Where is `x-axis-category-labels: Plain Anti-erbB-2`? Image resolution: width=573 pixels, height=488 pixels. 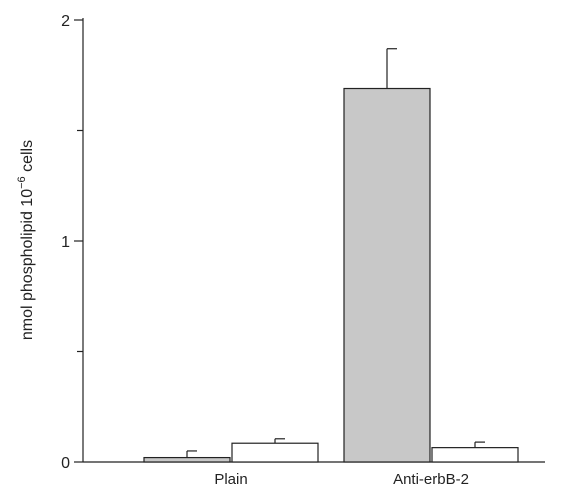 x-axis-category-labels: Plain Anti-erbB-2 is located at coordinates (341, 479).